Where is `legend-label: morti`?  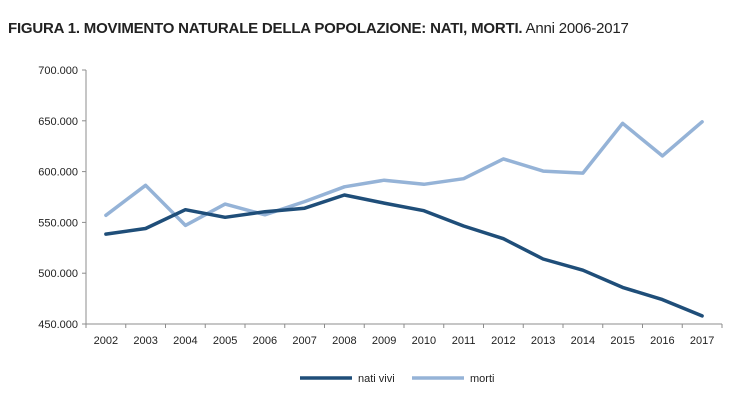
legend-label: morti is located at coordinates (482, 379).